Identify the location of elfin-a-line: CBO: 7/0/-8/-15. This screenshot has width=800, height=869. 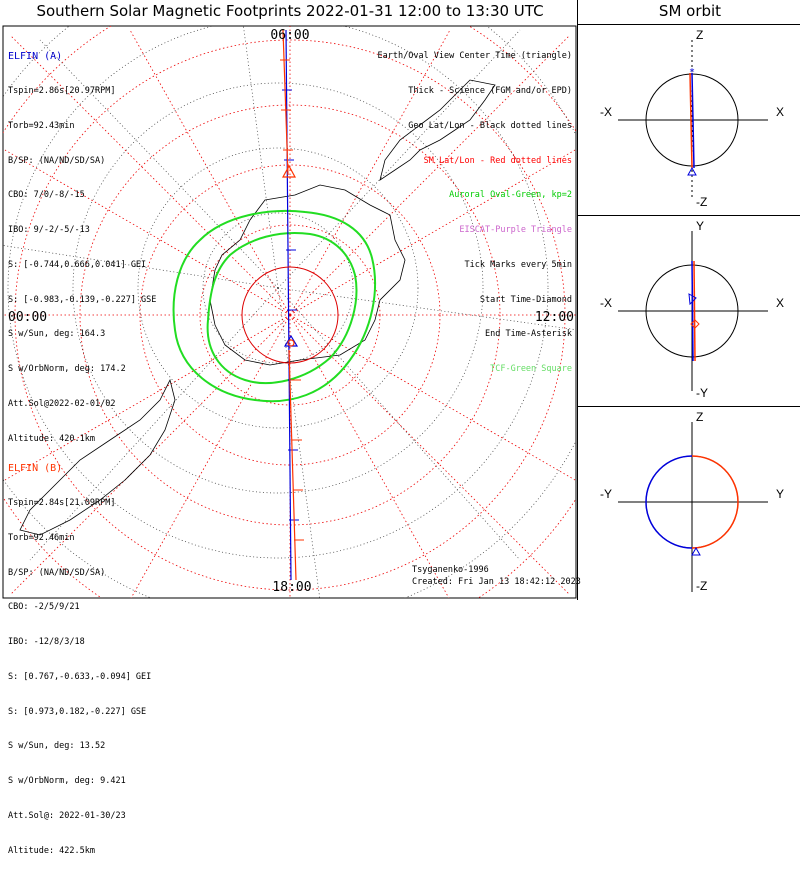
(46, 195).